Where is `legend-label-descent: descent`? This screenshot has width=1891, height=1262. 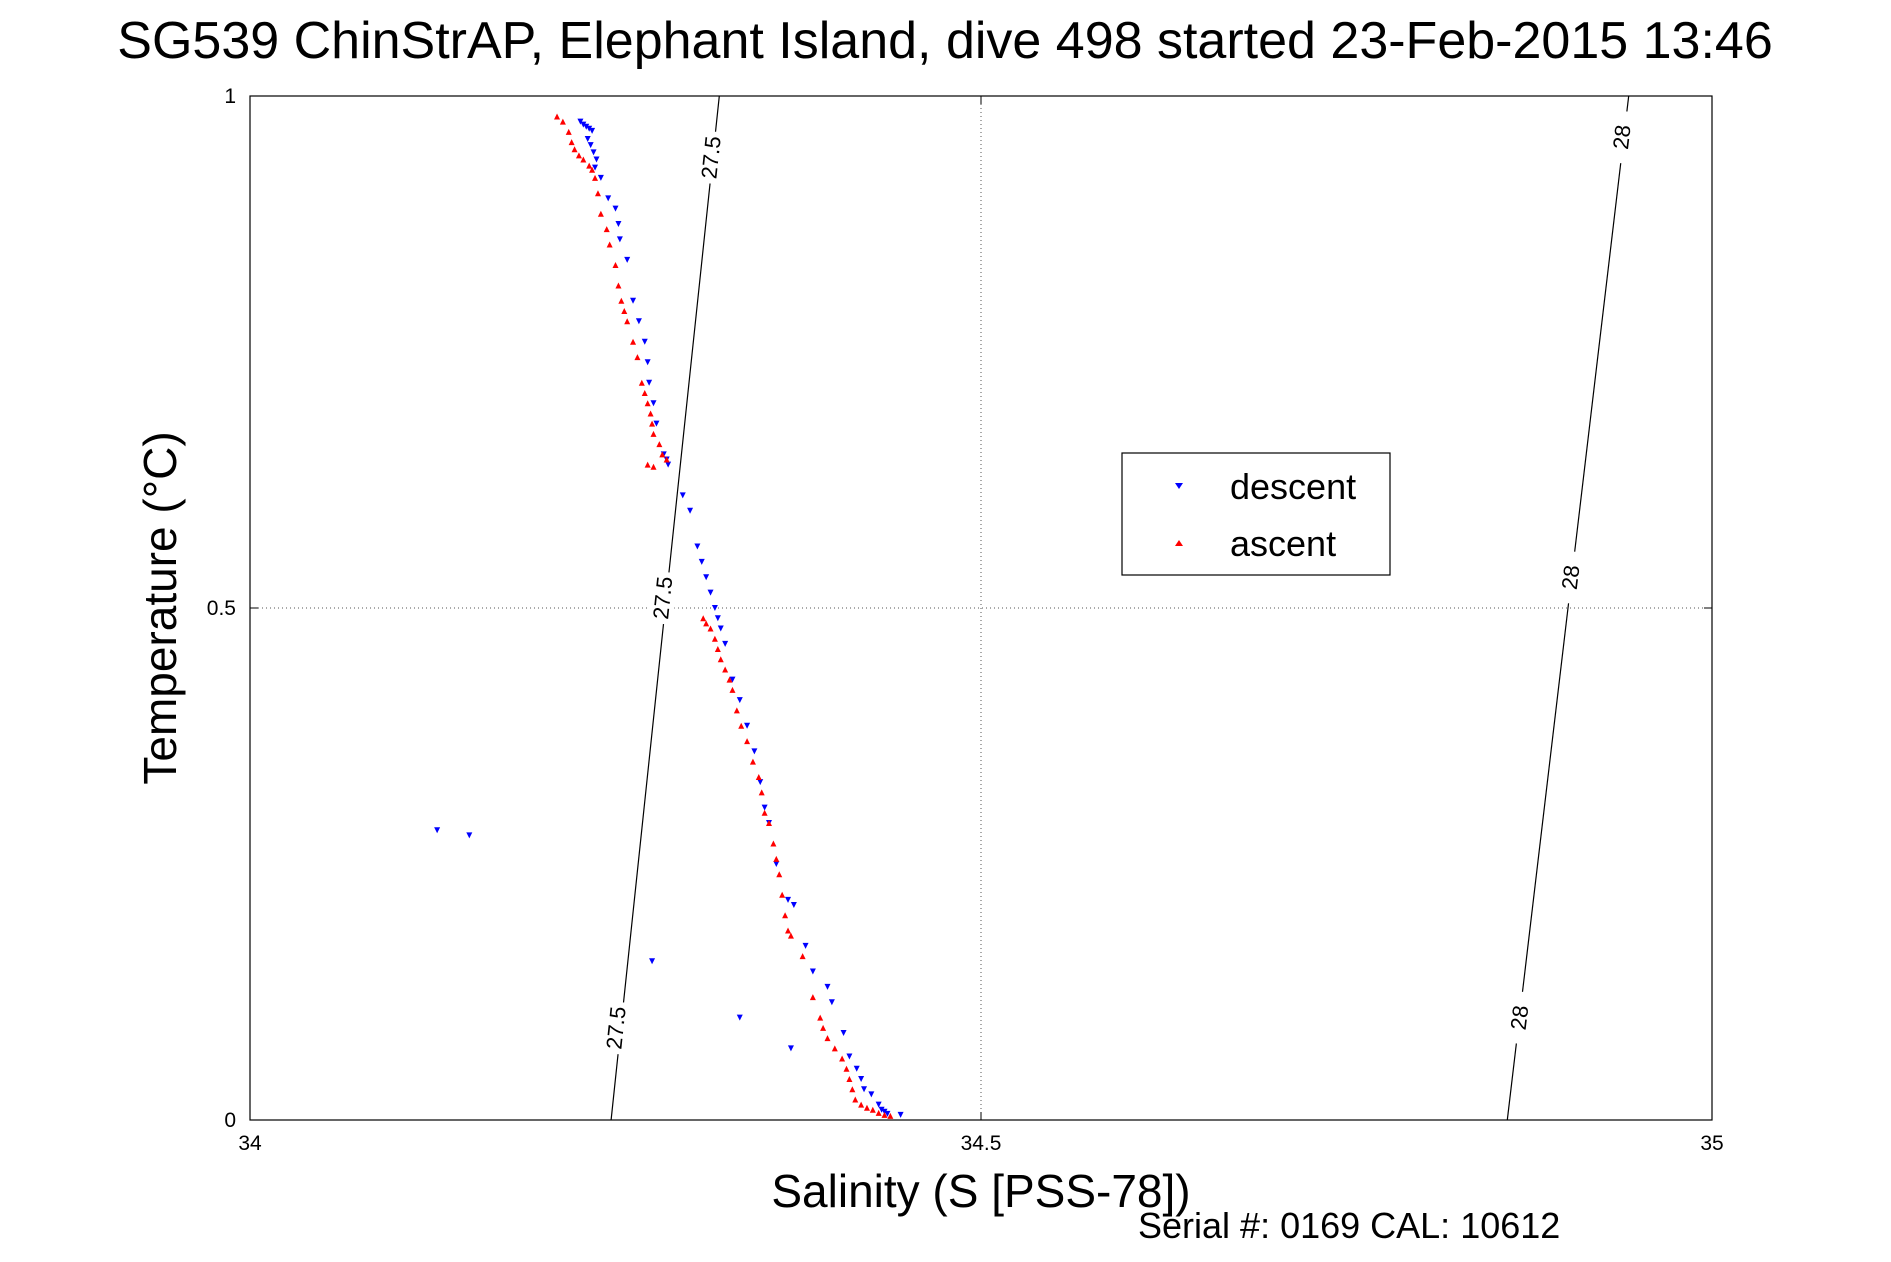
legend-label-descent: descent is located at coordinates (1293, 486).